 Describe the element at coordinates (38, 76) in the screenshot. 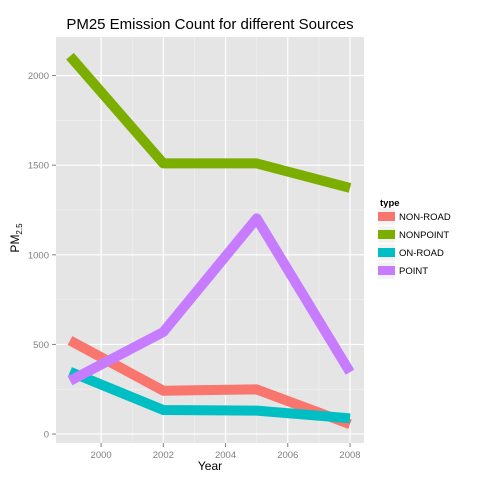

I see `y-tick-label: 2000` at that location.